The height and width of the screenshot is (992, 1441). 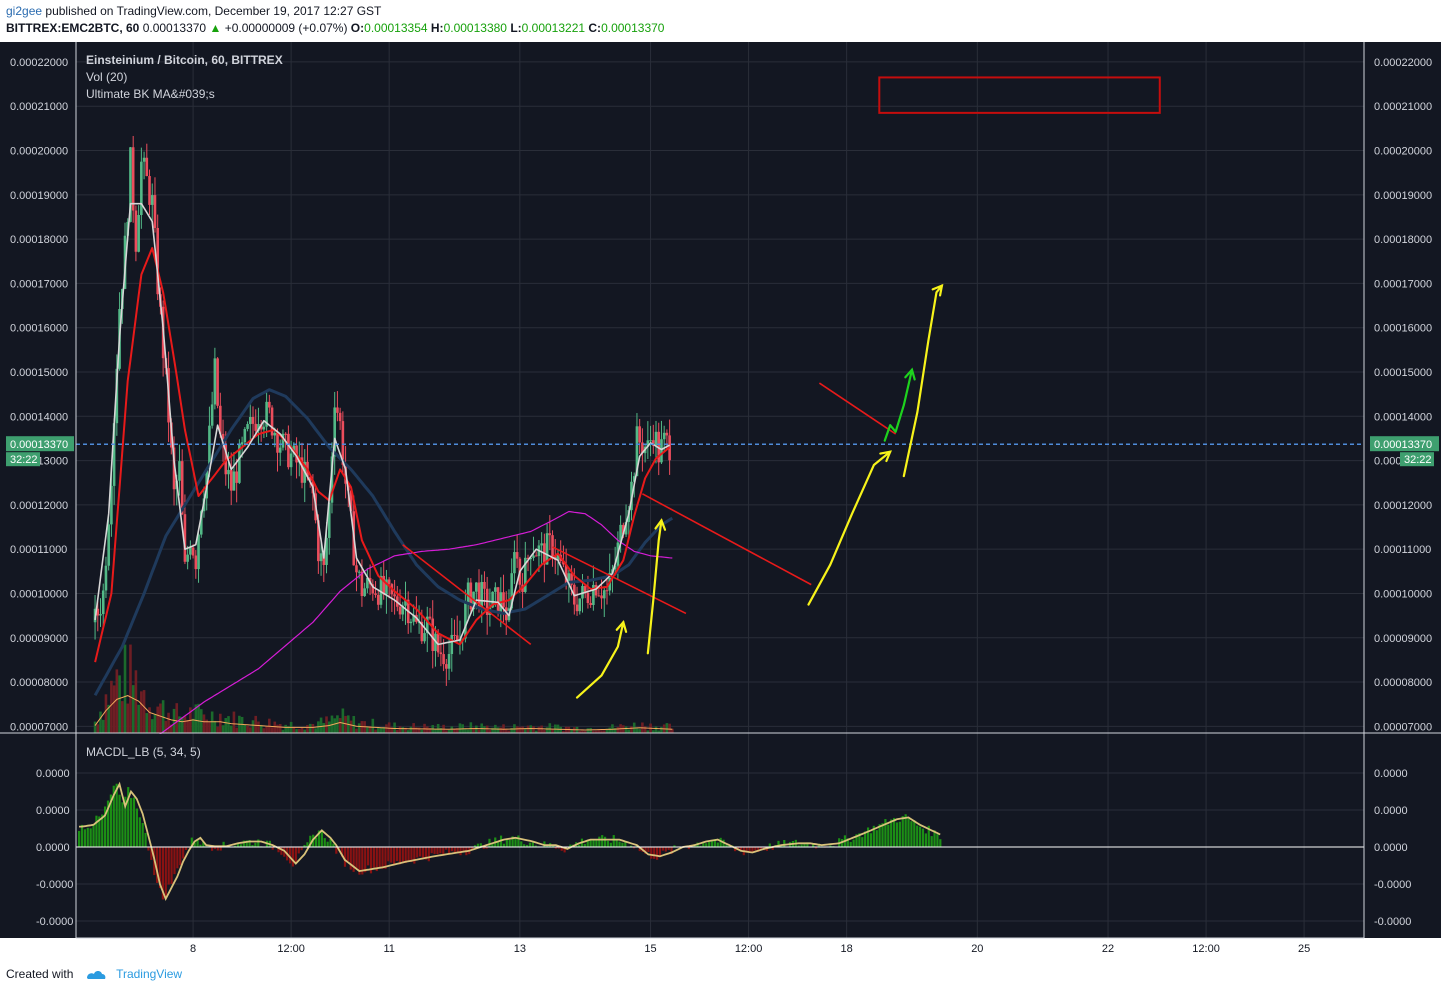 I want to click on tradingview-brand-link: TradingView, so click(x=149, y=974).